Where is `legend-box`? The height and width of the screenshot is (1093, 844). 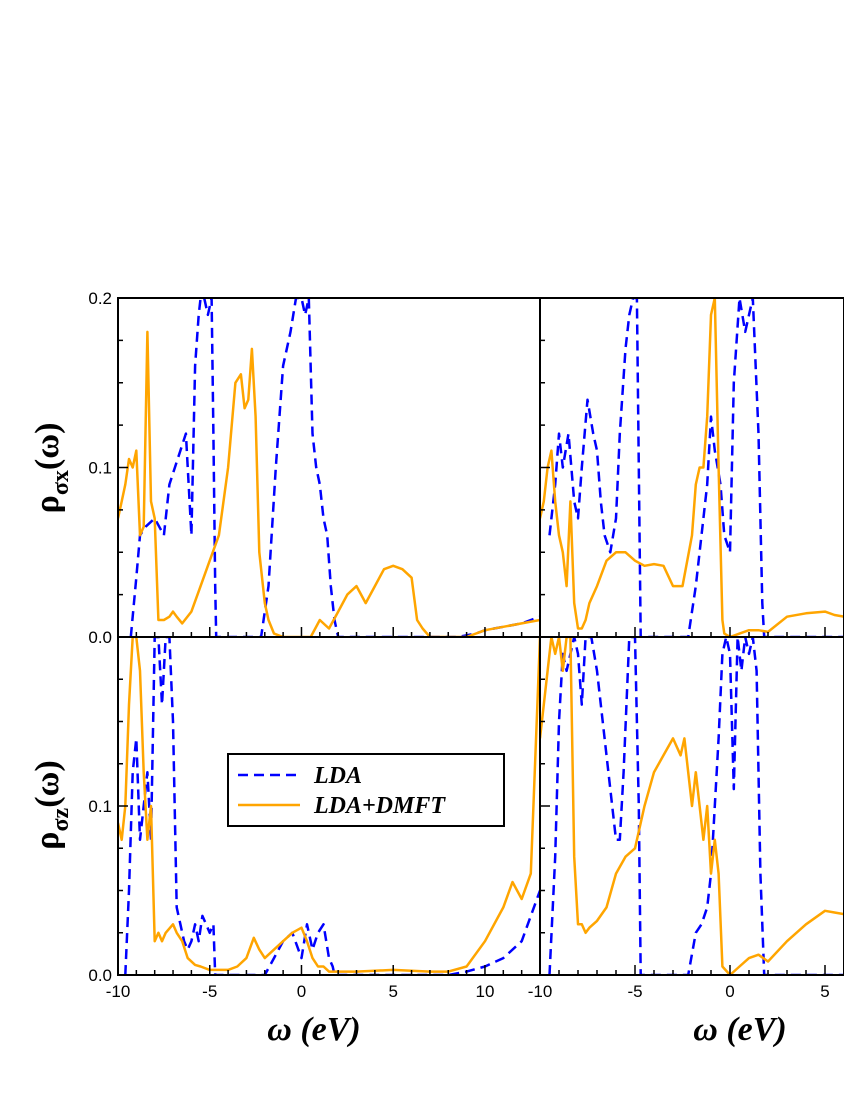
legend-box is located at coordinates (366, 790).